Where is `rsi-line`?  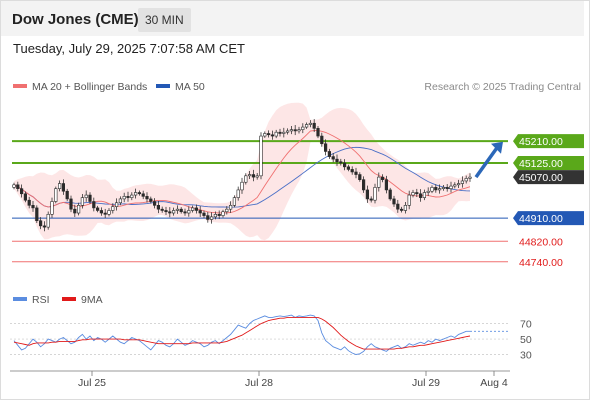
rsi-line is located at coordinates (241, 334).